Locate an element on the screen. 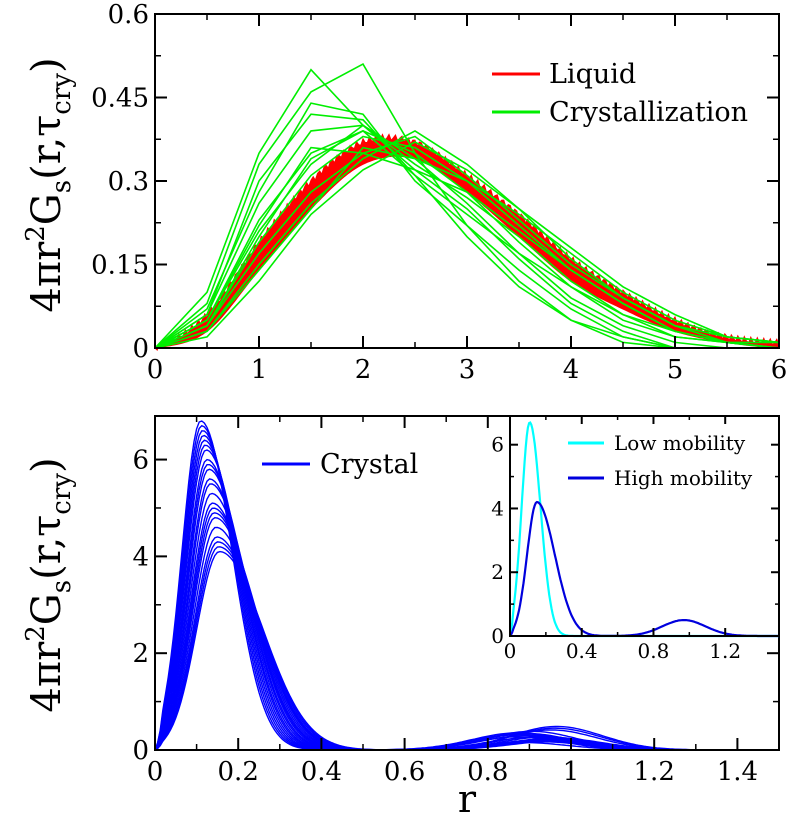 Image resolution: width=789 pixels, height=819 pixels. inset-y-tick-label: 0 is located at coordinates (497, 636).